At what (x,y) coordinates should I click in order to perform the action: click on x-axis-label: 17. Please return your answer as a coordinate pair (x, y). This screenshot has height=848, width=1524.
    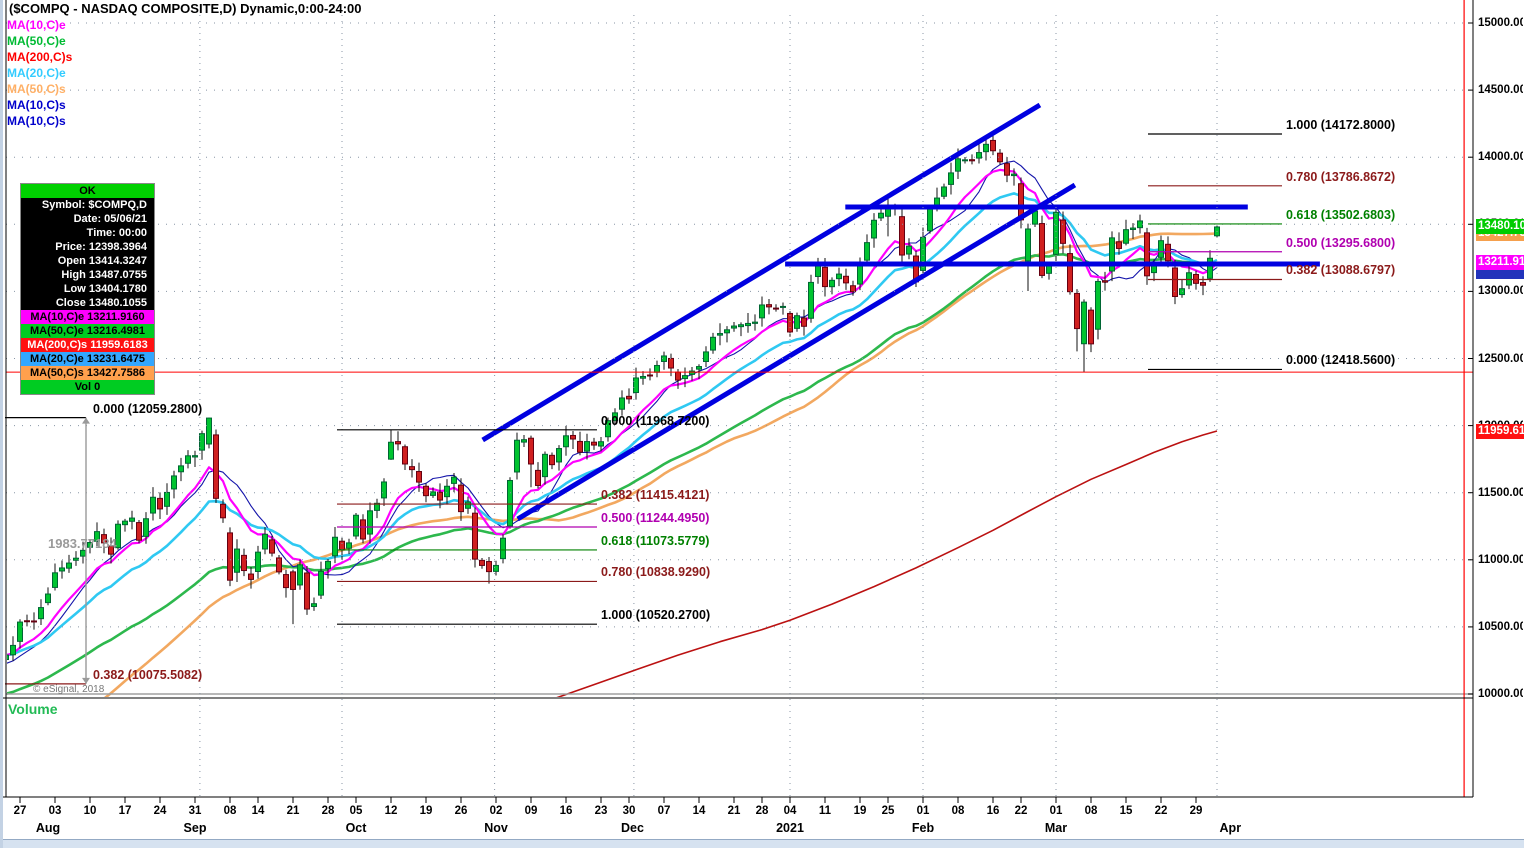
    Looking at the image, I should click on (125, 811).